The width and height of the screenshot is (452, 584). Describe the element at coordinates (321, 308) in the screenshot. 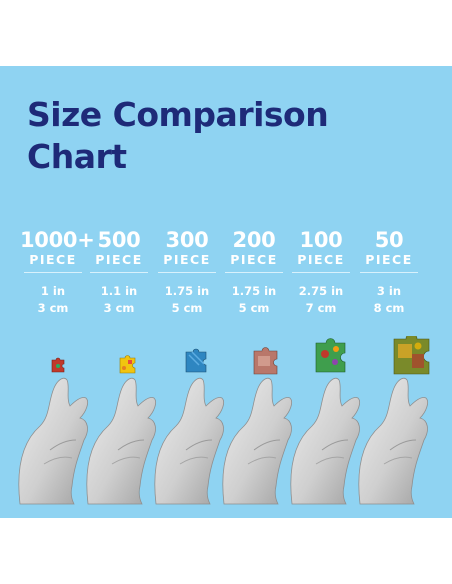

I see `size-cm: 7 cm` at that location.